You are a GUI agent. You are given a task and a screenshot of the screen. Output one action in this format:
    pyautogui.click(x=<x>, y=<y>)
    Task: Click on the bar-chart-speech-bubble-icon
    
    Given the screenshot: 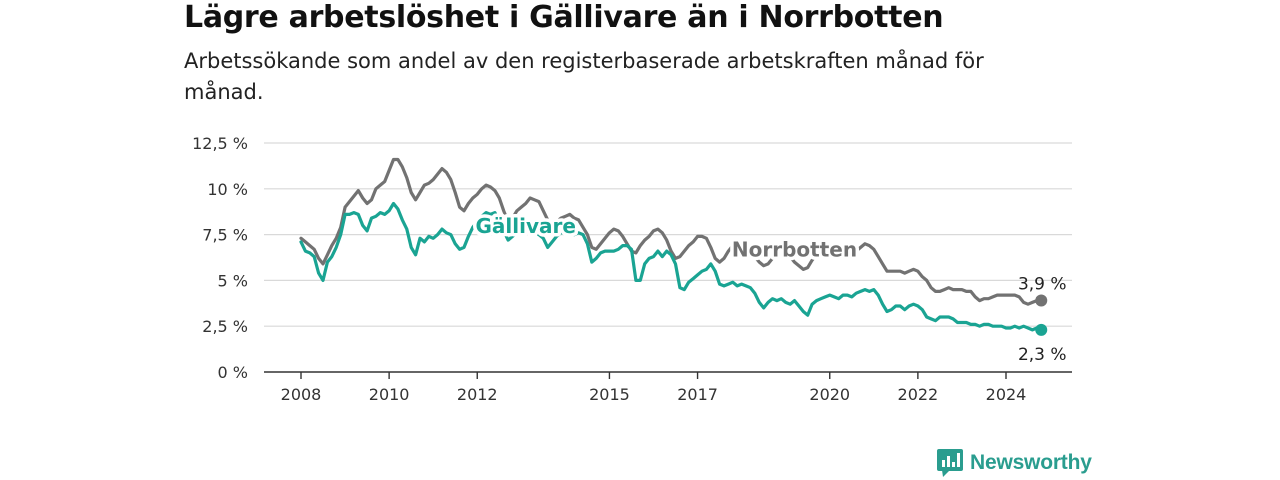 What is the action you would take?
    pyautogui.click(x=950, y=463)
    